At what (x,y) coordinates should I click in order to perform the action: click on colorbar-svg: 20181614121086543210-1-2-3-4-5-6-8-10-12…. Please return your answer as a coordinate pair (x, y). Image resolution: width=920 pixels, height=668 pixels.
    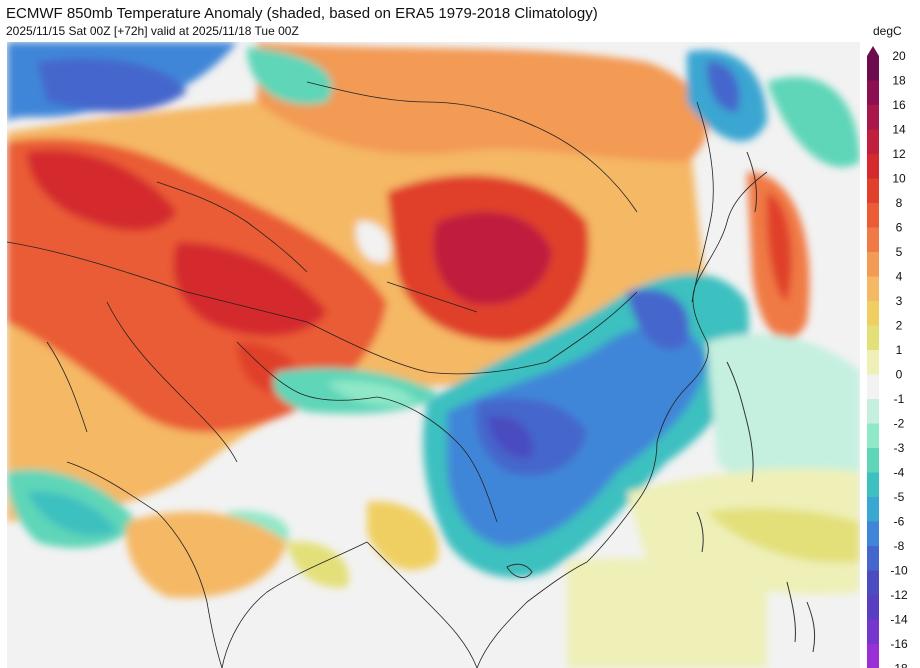
    Looking at the image, I should click on (887, 357).